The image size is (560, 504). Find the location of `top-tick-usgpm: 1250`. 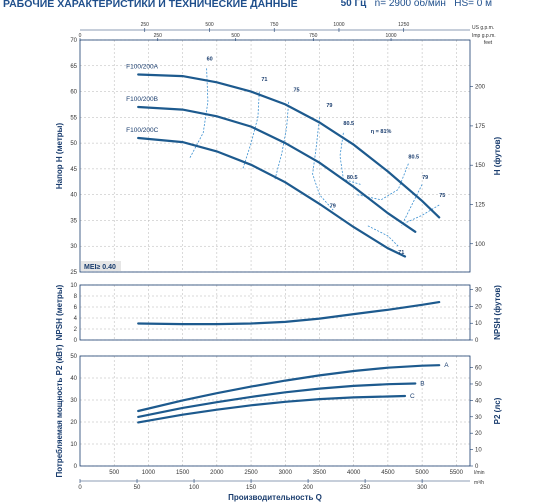

top-tick-usgpm: 1250 is located at coordinates (403, 25).